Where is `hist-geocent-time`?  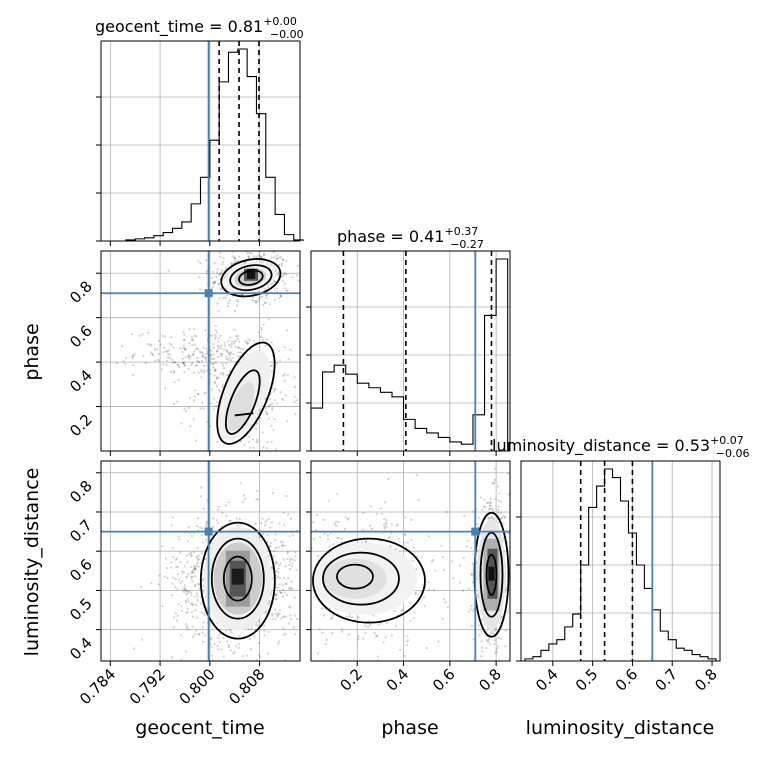
hist-geocent-time is located at coordinates (200, 143).